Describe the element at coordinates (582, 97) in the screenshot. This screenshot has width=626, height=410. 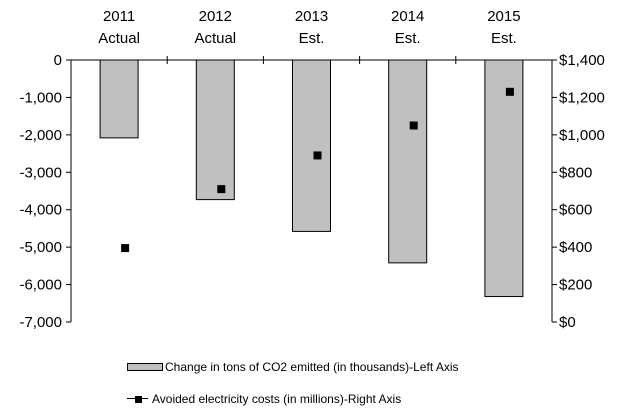
I see `right-tick-label-1: $1,200` at that location.